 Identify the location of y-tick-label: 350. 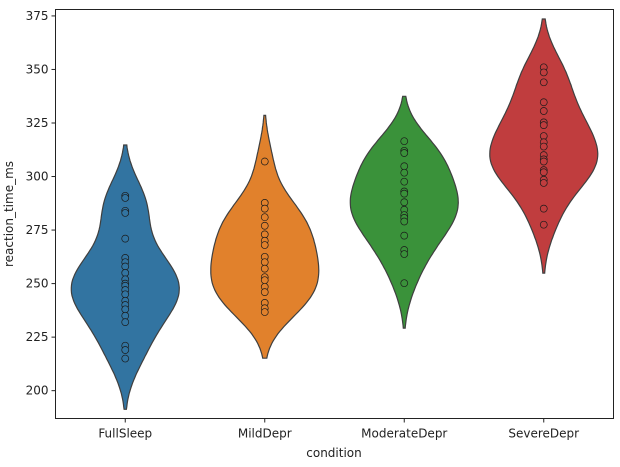
(37, 69).